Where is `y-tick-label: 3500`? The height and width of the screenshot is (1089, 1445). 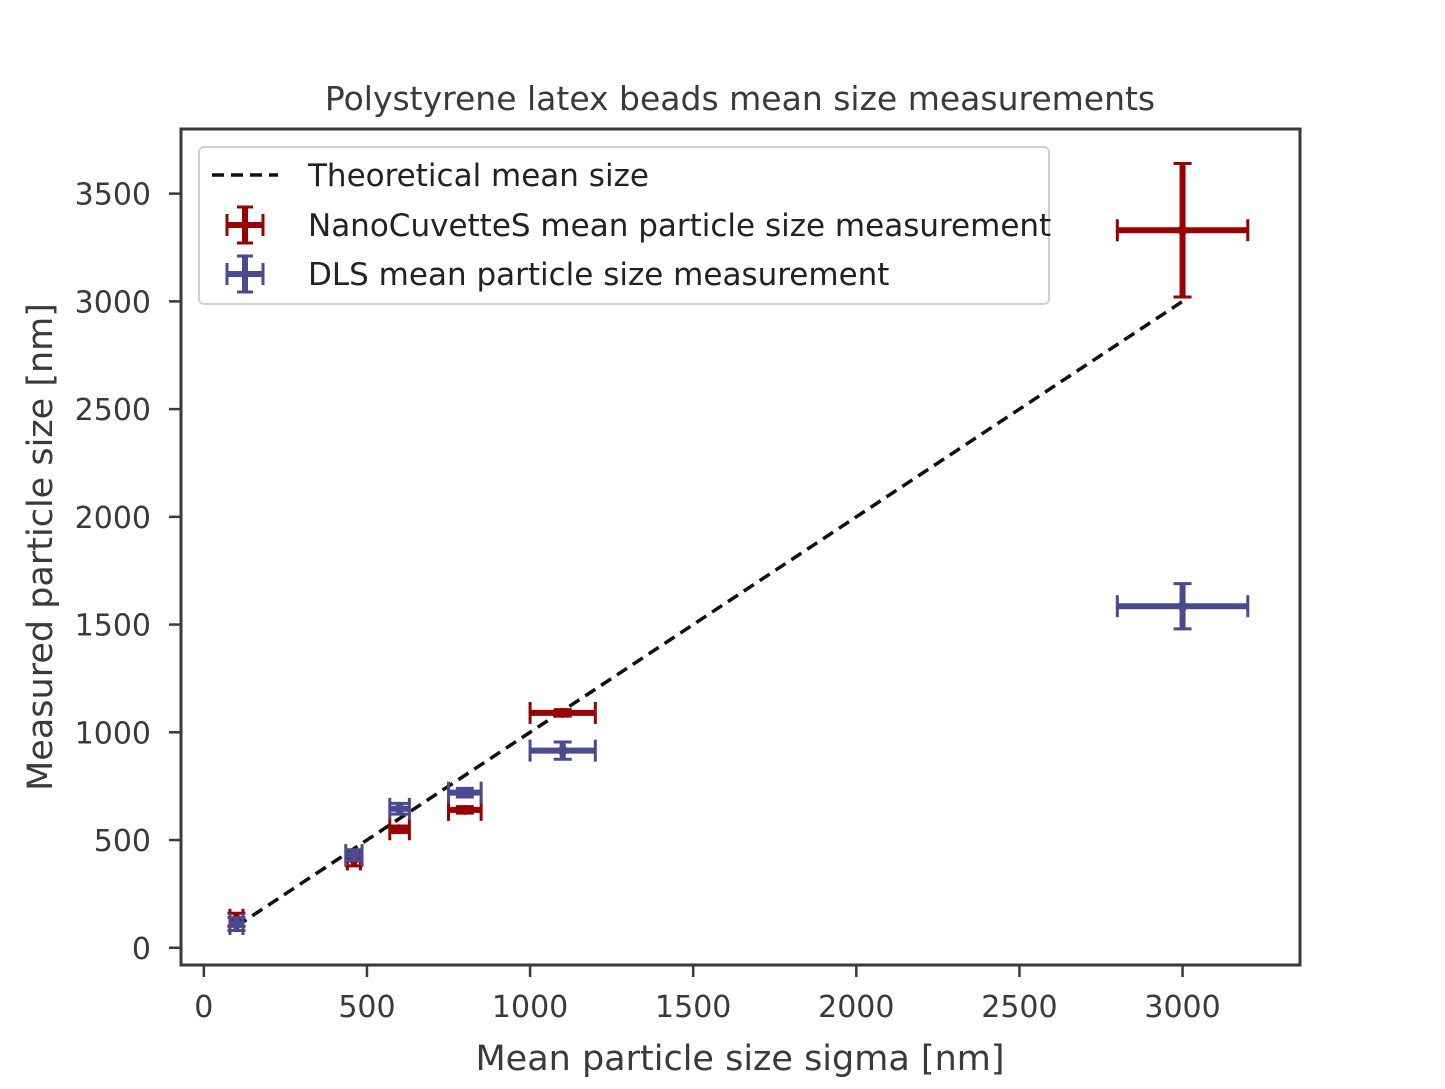 y-tick-label: 3500 is located at coordinates (113, 195).